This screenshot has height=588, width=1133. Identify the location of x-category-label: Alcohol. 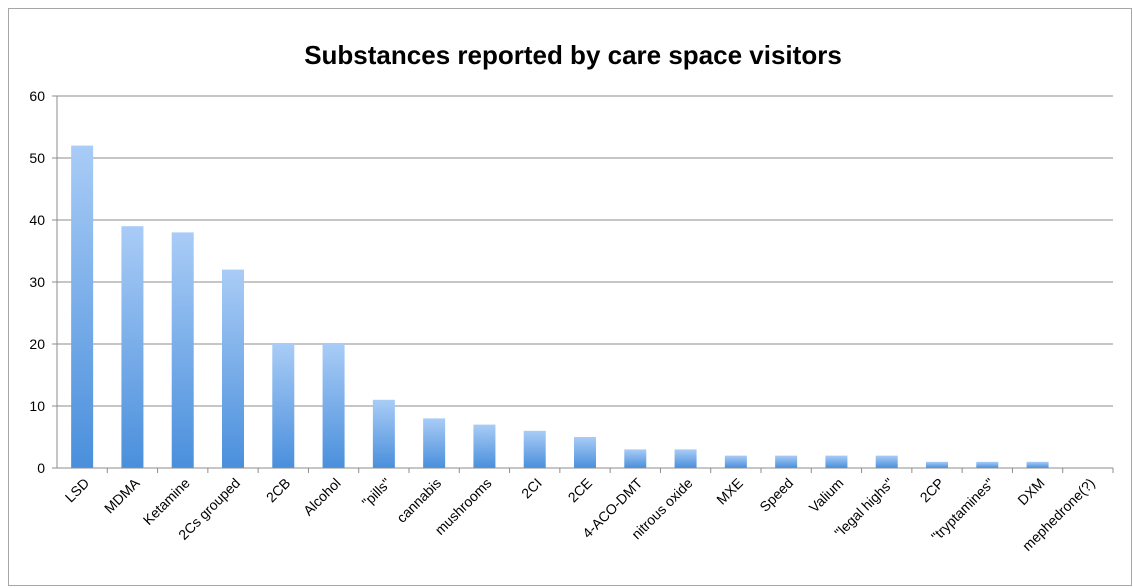
(322, 497).